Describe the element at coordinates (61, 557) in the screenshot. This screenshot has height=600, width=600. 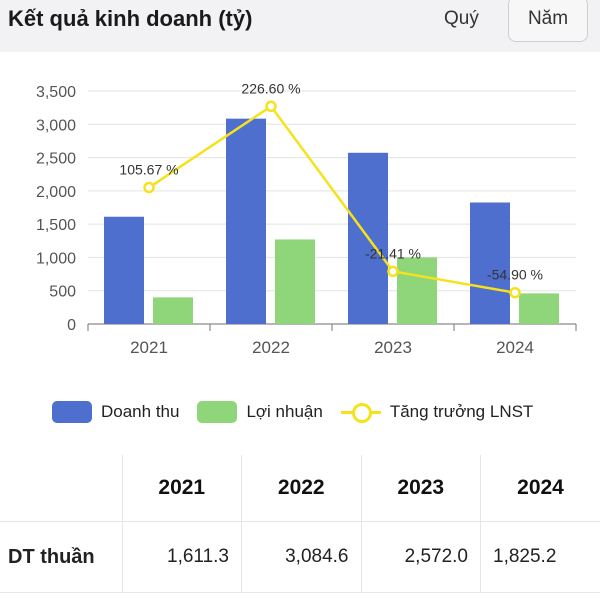
I see `row-label: DT thuần` at that location.